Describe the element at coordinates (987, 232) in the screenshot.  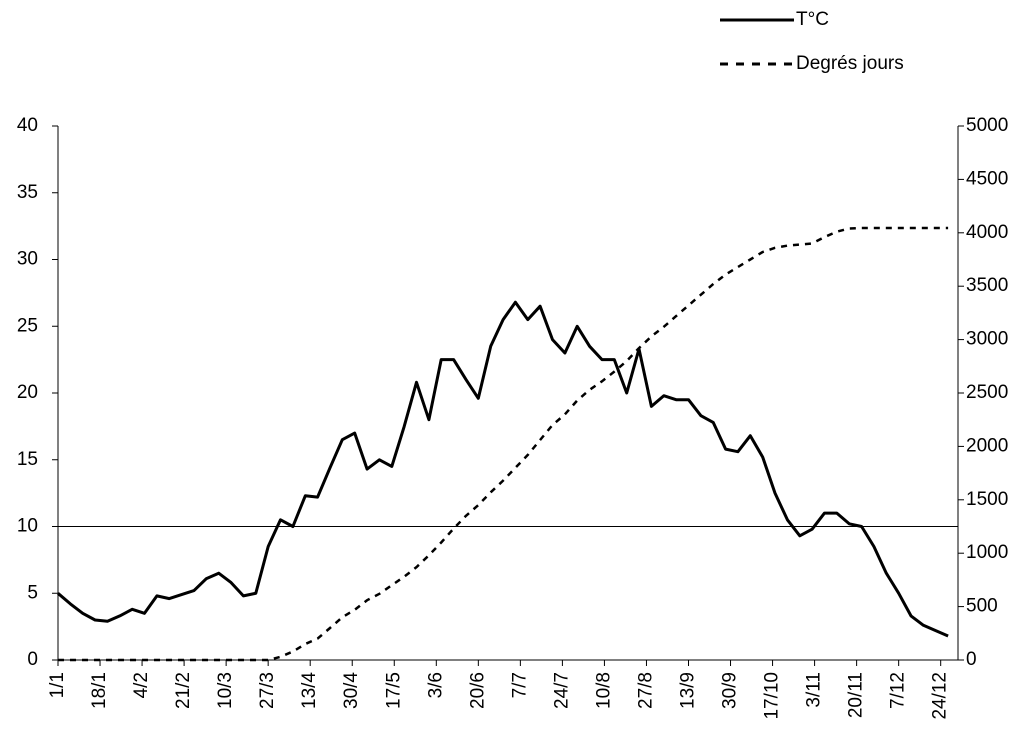
I see `y2-tick-label: 4000` at that location.